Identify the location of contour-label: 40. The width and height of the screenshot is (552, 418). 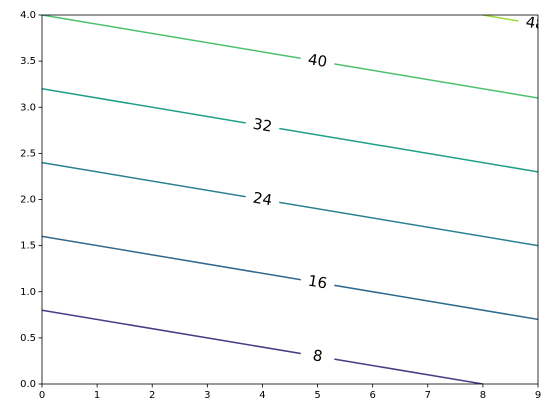
(318, 60).